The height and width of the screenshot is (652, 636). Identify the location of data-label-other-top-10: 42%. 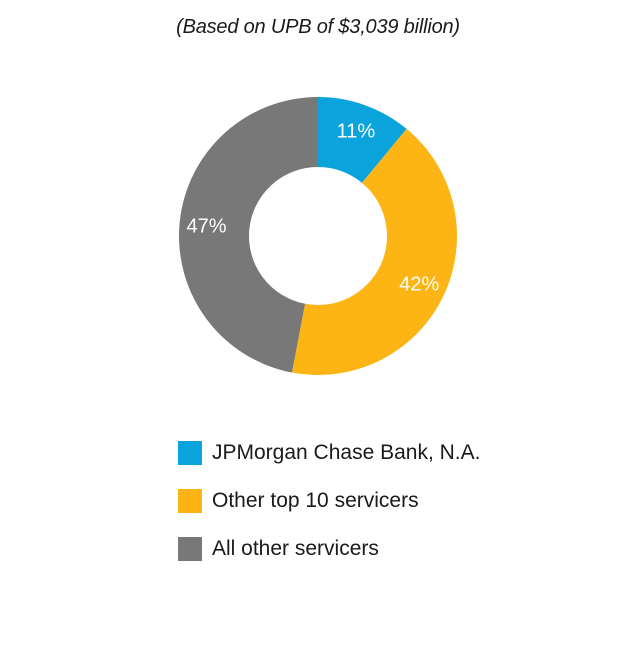
(419, 285).